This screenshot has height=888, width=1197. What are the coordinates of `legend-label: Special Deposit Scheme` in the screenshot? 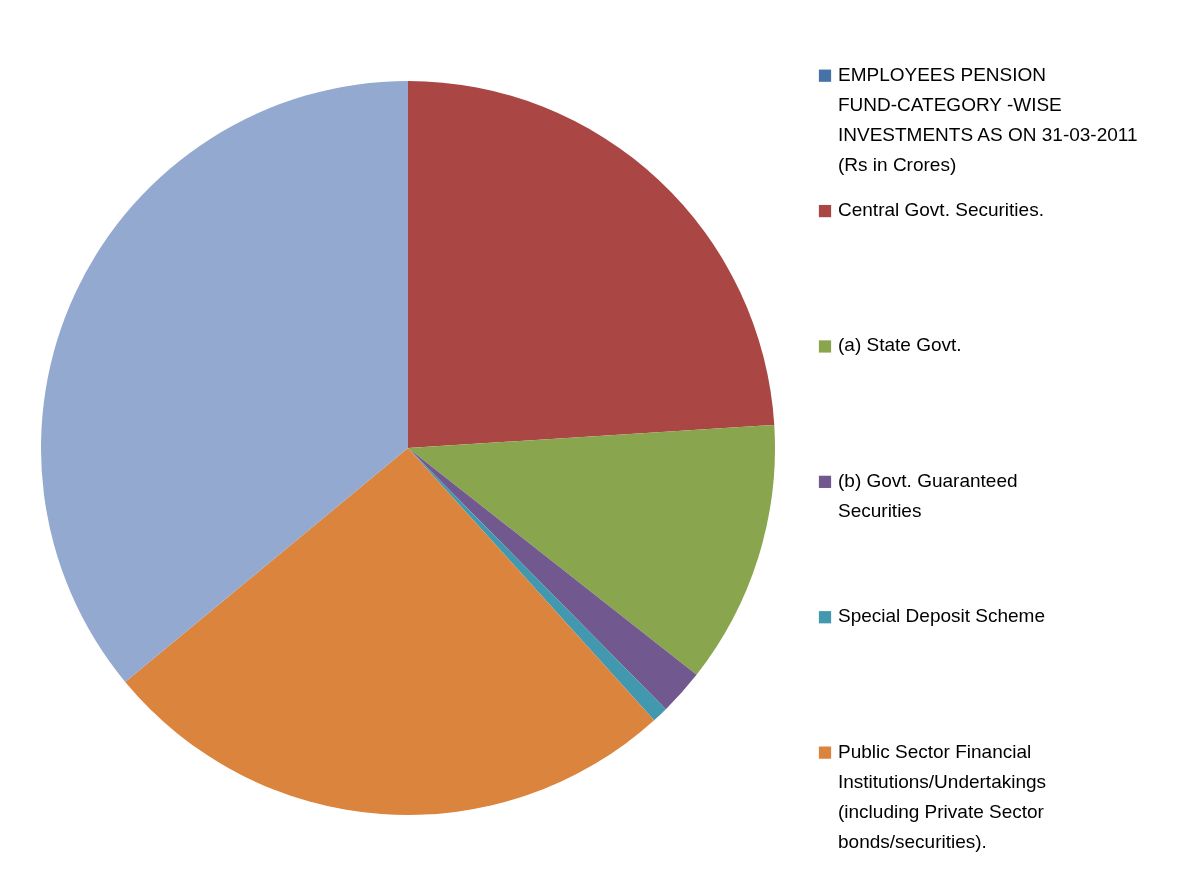 It's located at (941, 616).